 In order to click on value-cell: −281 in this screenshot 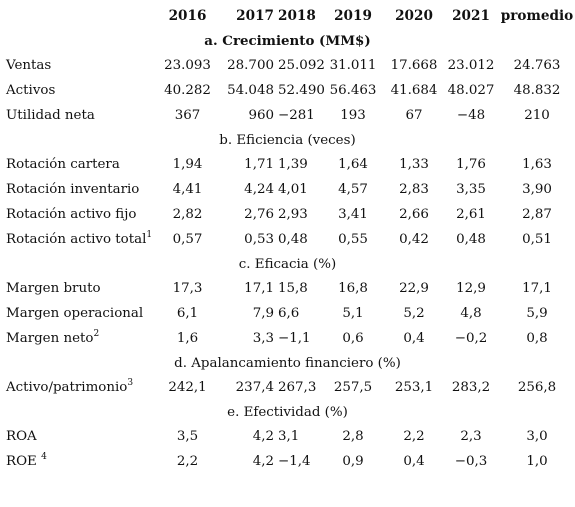, I will do `click(296, 115)`.